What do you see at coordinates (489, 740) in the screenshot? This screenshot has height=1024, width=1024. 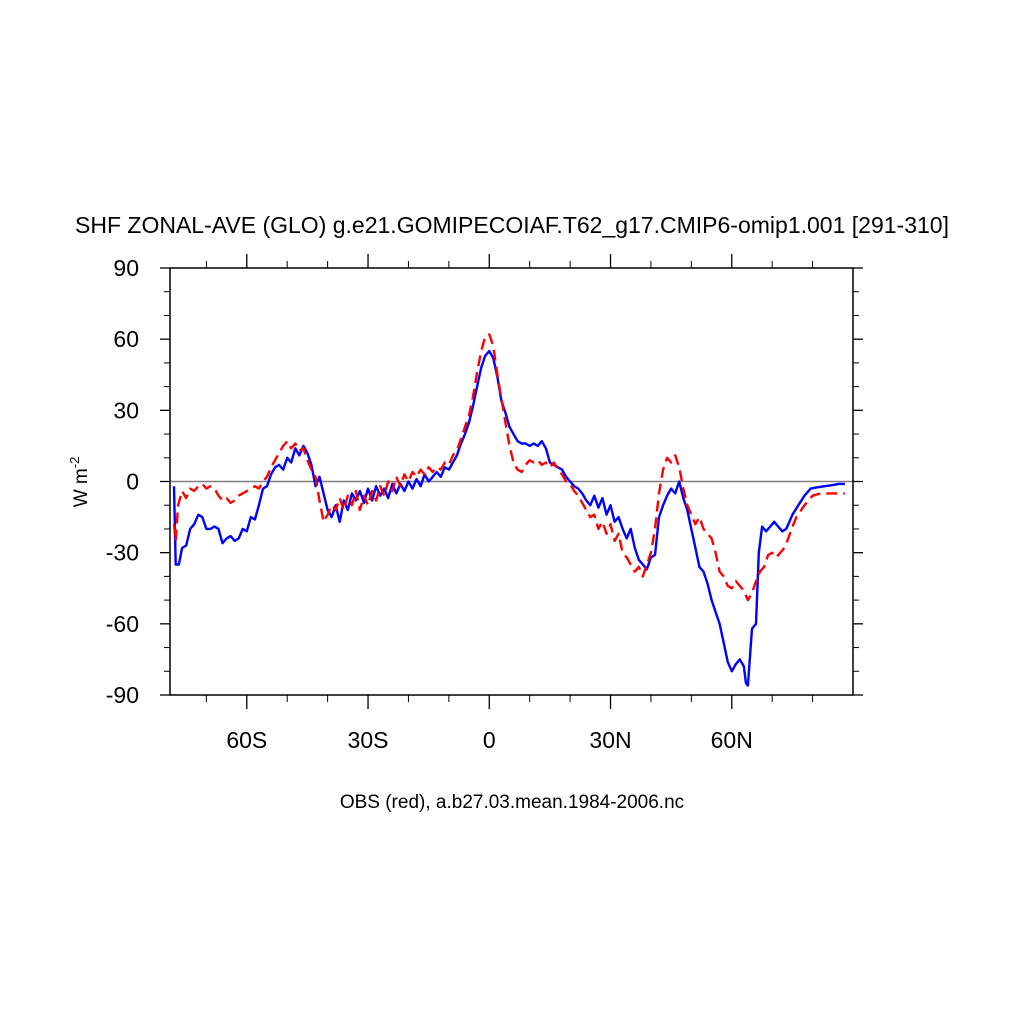 I see `x-tick-label: 0` at bounding box center [489, 740].